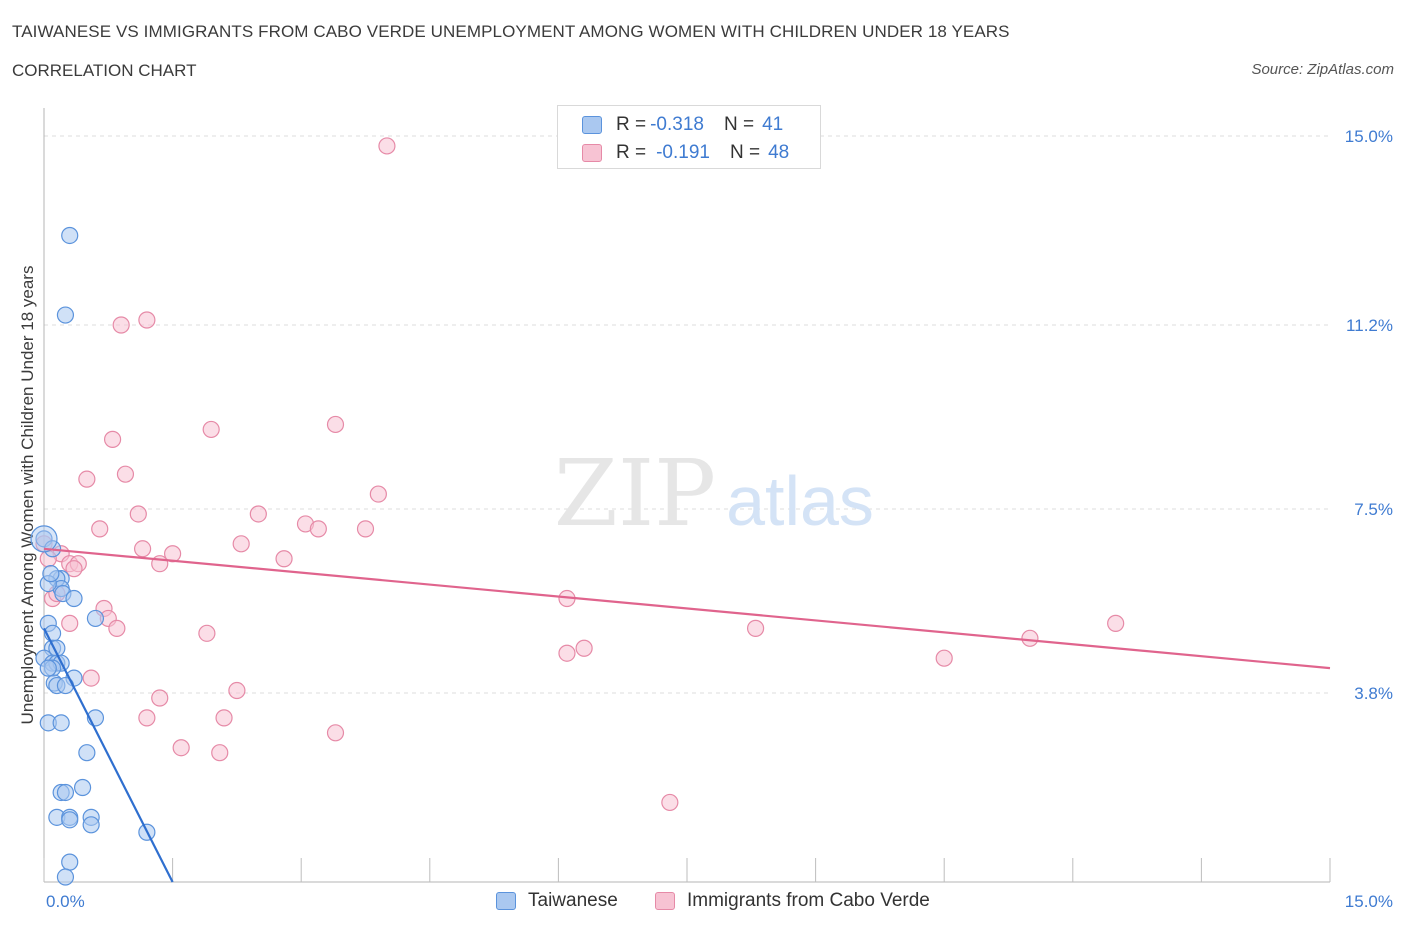 This screenshot has width=1406, height=930. I want to click on y-tick-label: 15.0%, so click(1369, 136).